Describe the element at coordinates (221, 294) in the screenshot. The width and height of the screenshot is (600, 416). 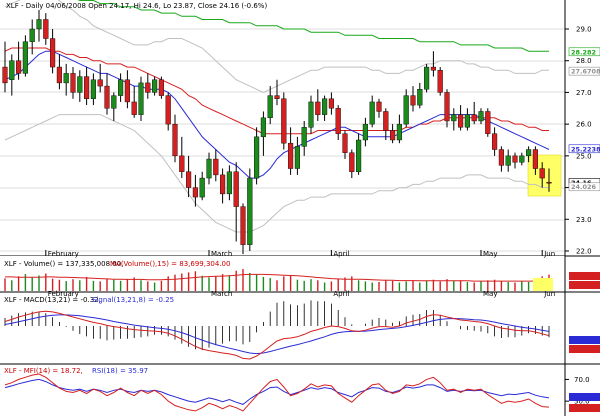
I see `month-label-repeat: March` at that location.